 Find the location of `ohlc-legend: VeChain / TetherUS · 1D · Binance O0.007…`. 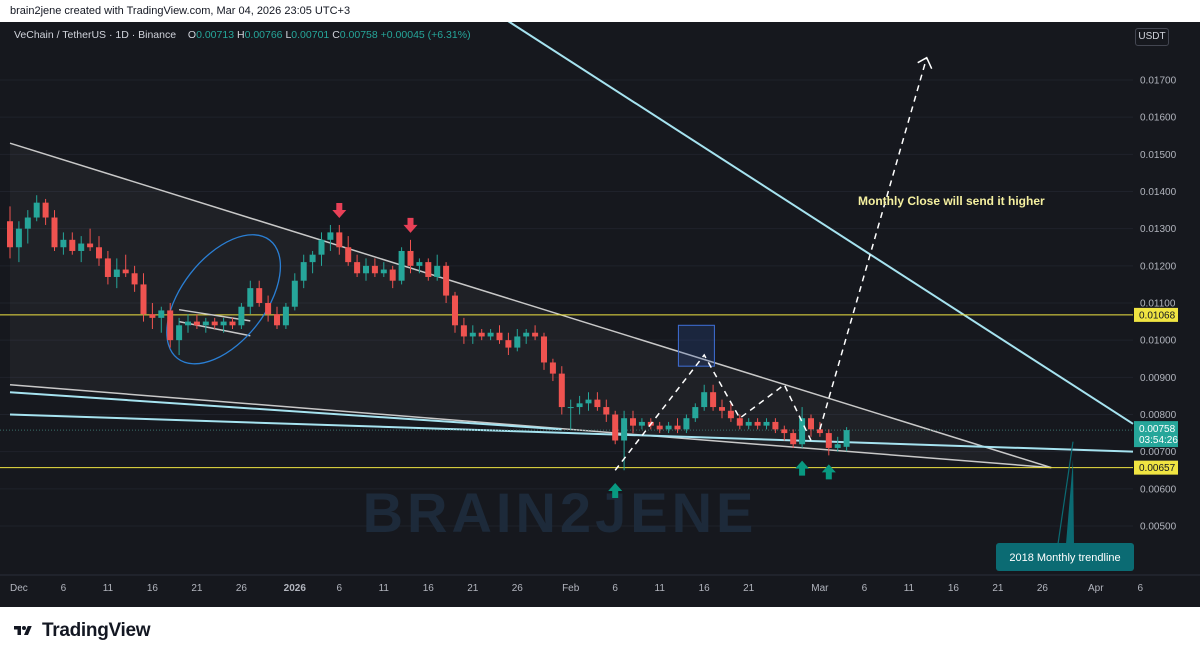

ohlc-legend: VeChain / TetherUS · 1D · Binance O0.007… is located at coordinates (242, 35).